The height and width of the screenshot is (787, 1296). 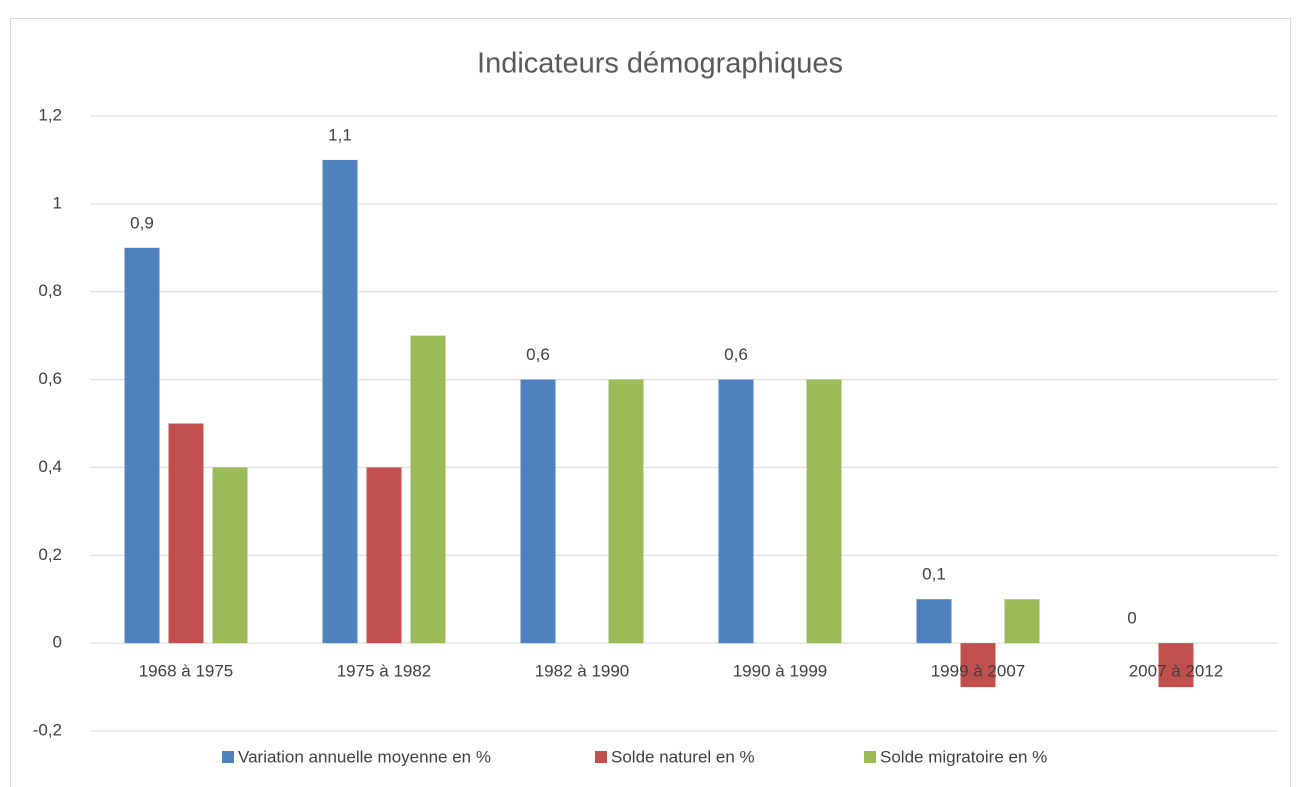 I want to click on data-label: 0,9, so click(x=142, y=222).